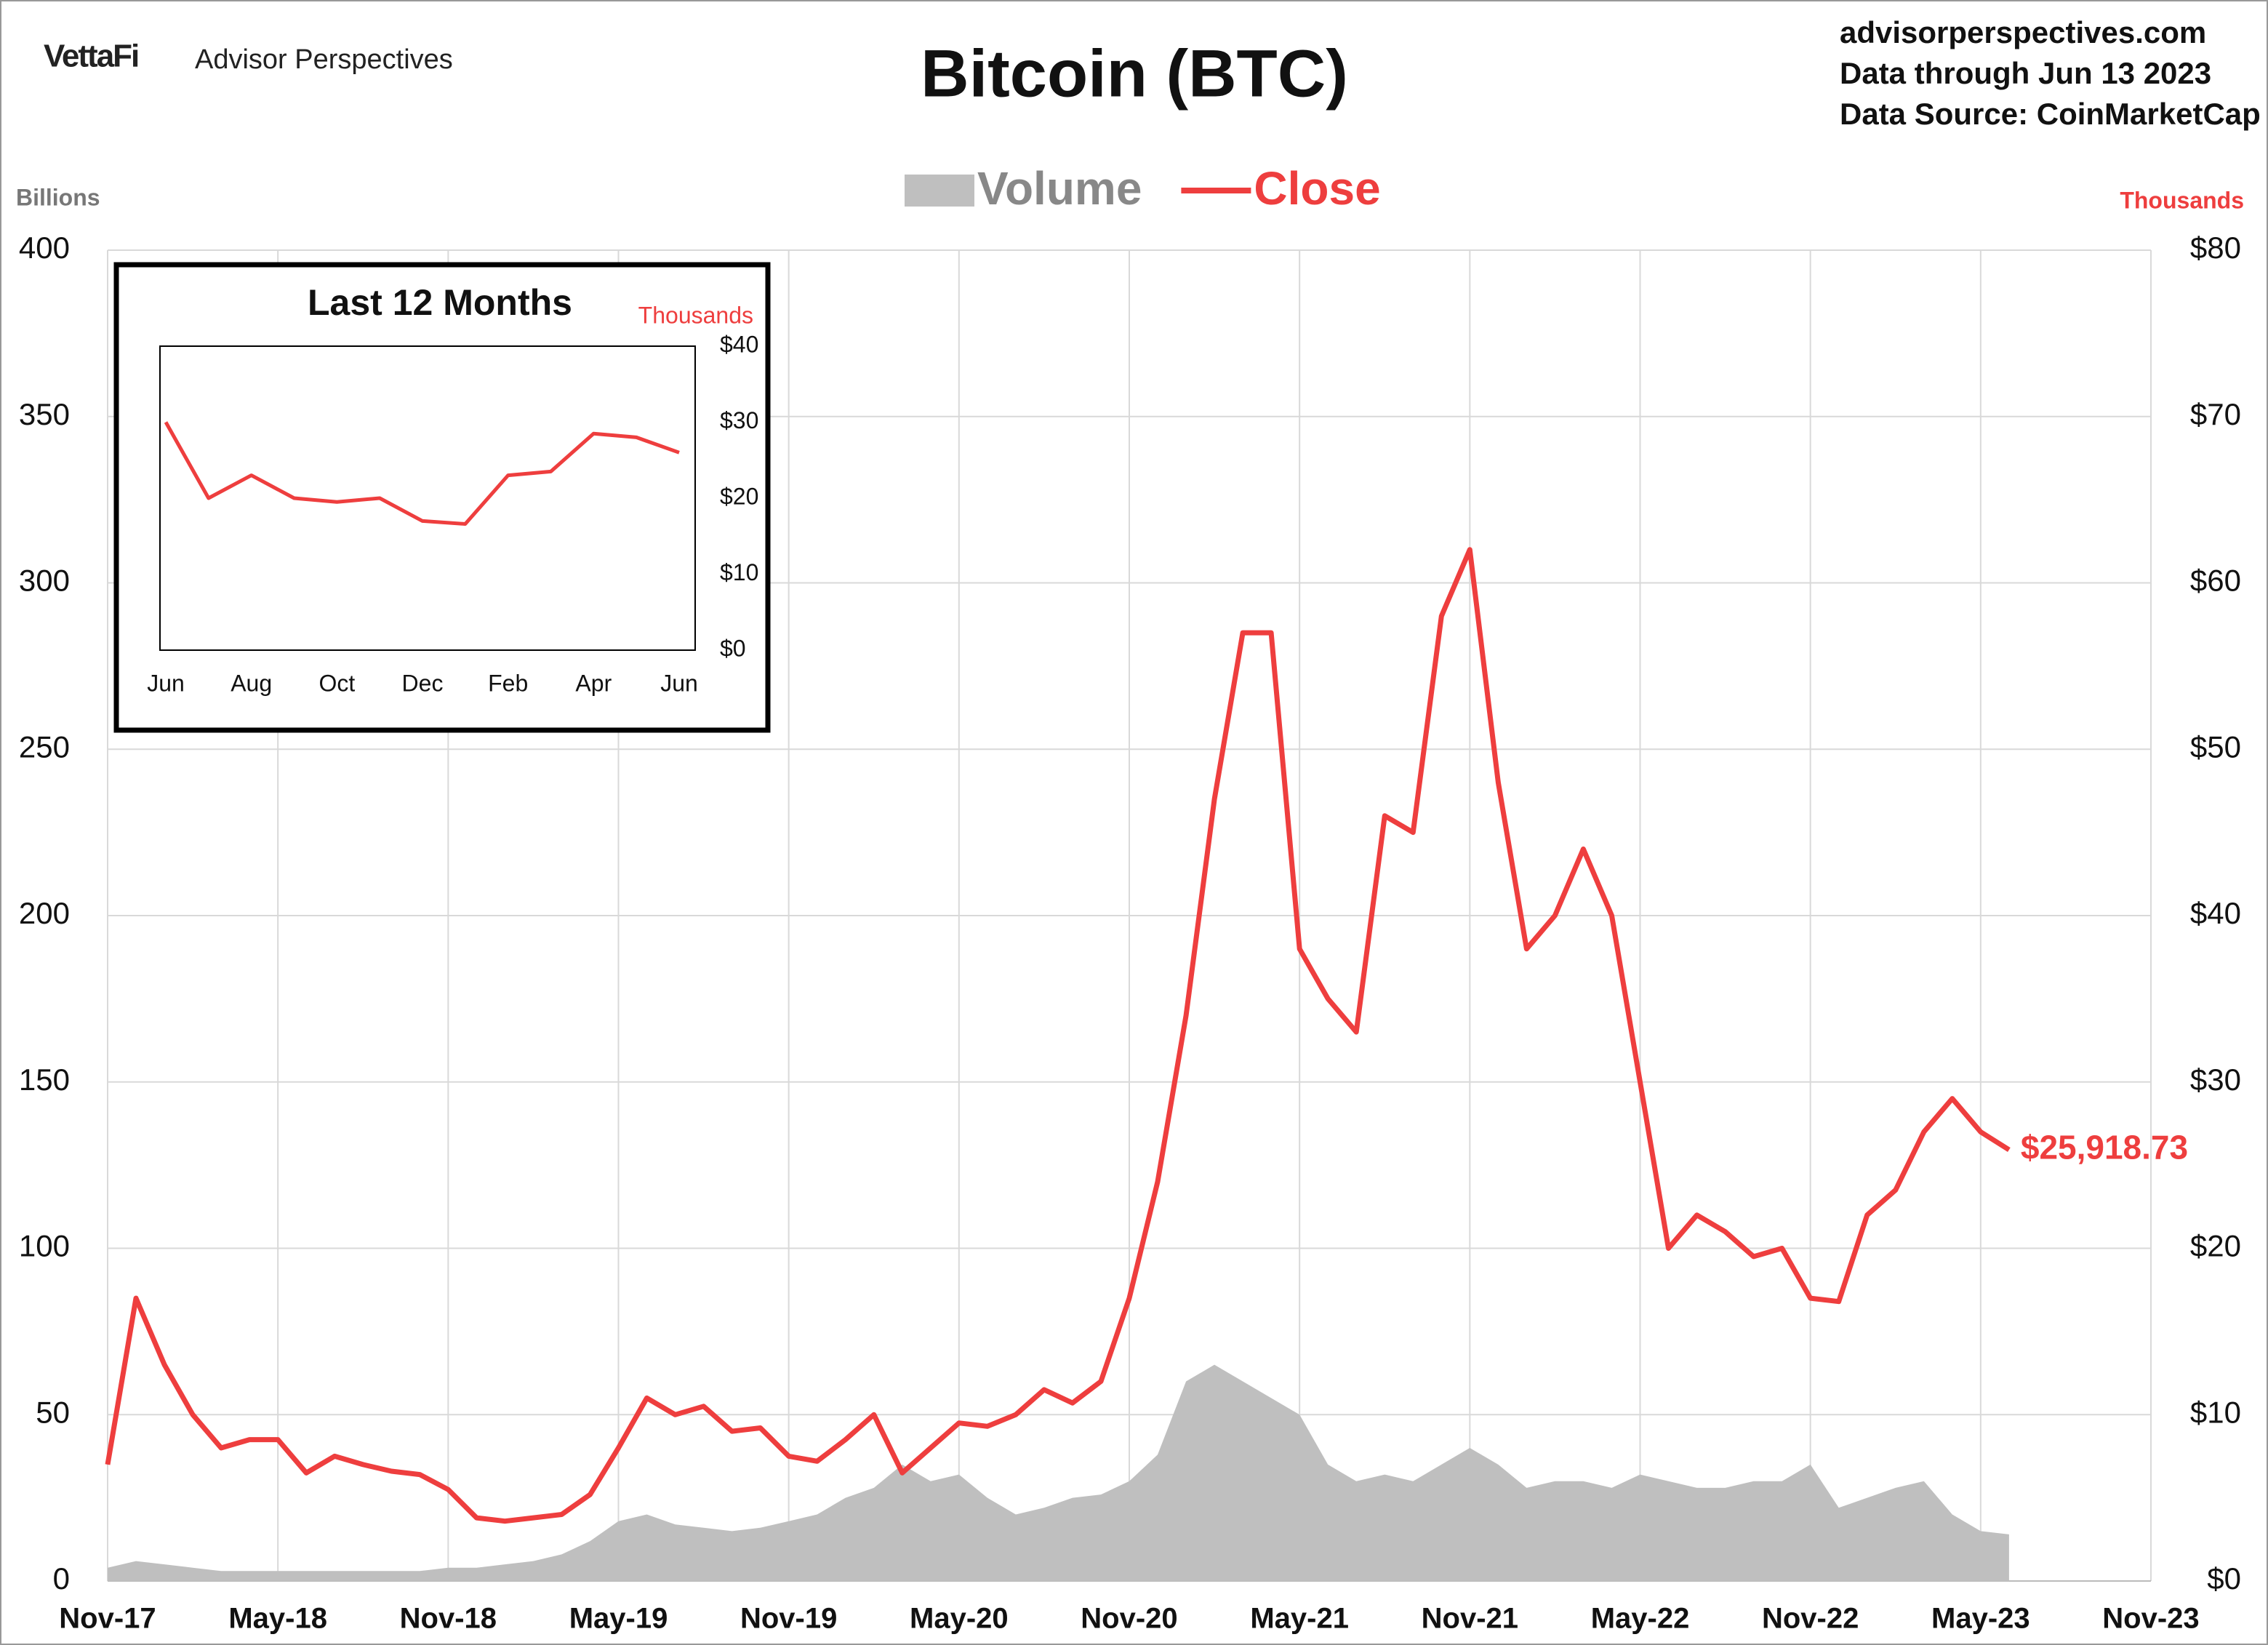  What do you see at coordinates (1143, 188) in the screenshot?
I see `legend: Volume Close` at bounding box center [1143, 188].